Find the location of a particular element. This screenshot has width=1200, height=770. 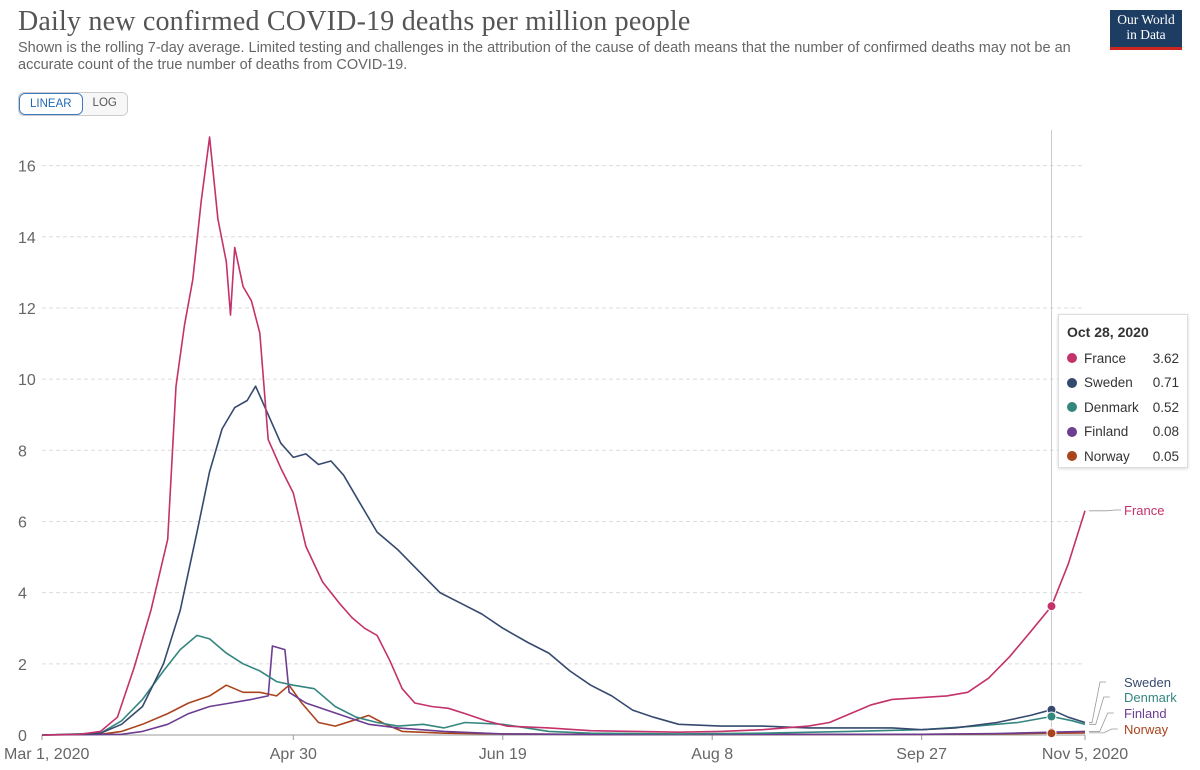

tooltip-row-denmark: Denmark 0.52 is located at coordinates (1123, 407).